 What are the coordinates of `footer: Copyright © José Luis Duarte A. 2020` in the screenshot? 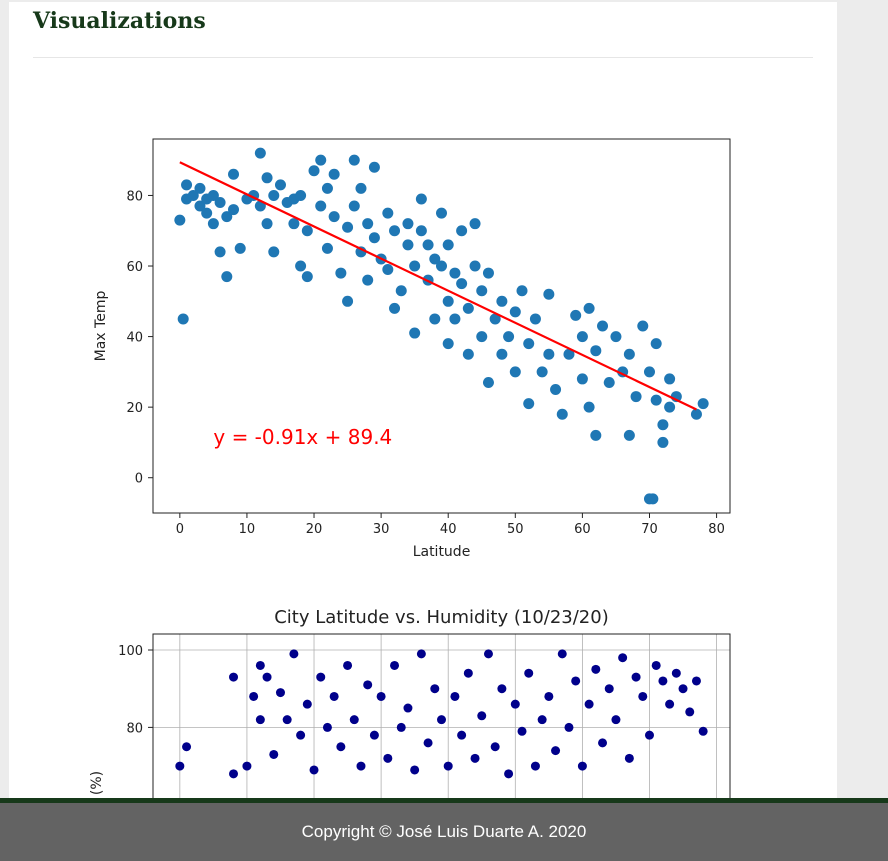 It's located at (444, 832).